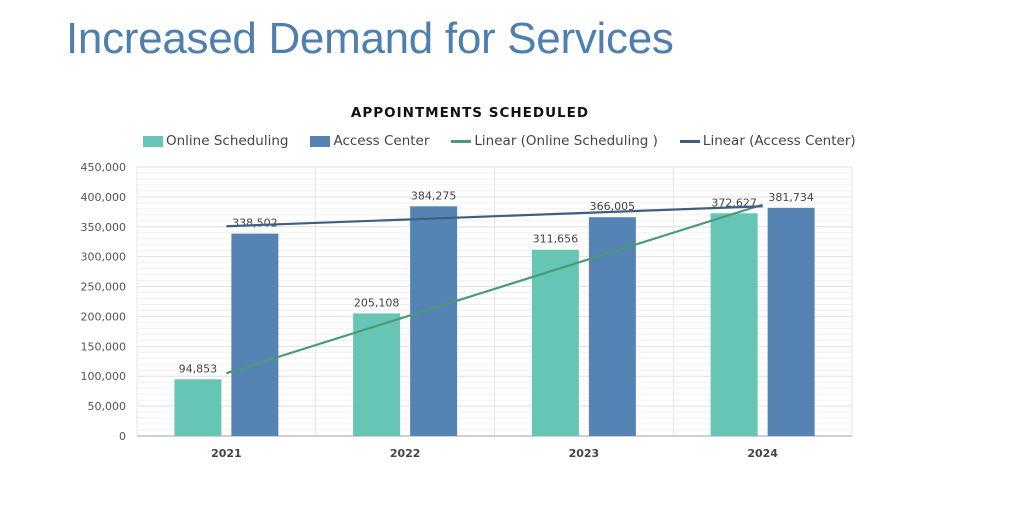 This screenshot has height=531, width=1024. I want to click on y-tick-label: 450,000, so click(104, 167).